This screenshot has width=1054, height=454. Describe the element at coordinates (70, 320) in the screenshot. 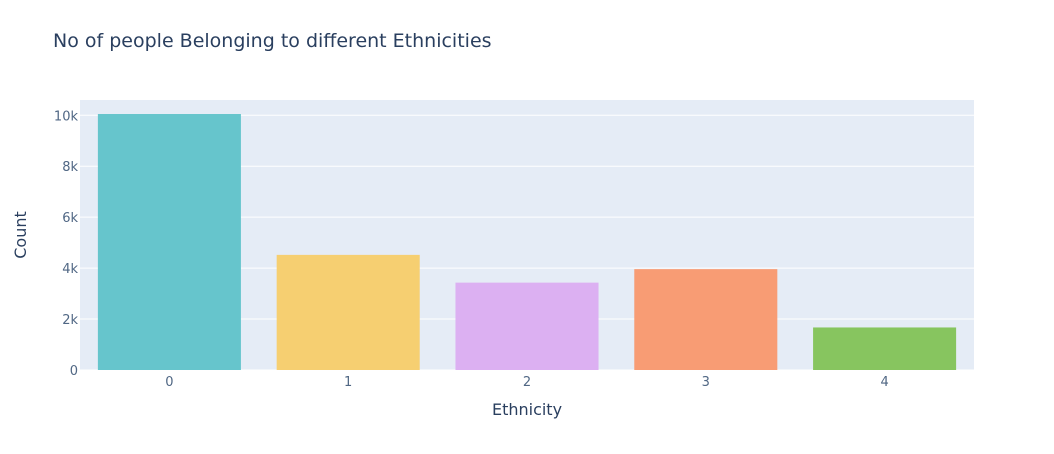

I see `y-tick-label: 2k` at that location.